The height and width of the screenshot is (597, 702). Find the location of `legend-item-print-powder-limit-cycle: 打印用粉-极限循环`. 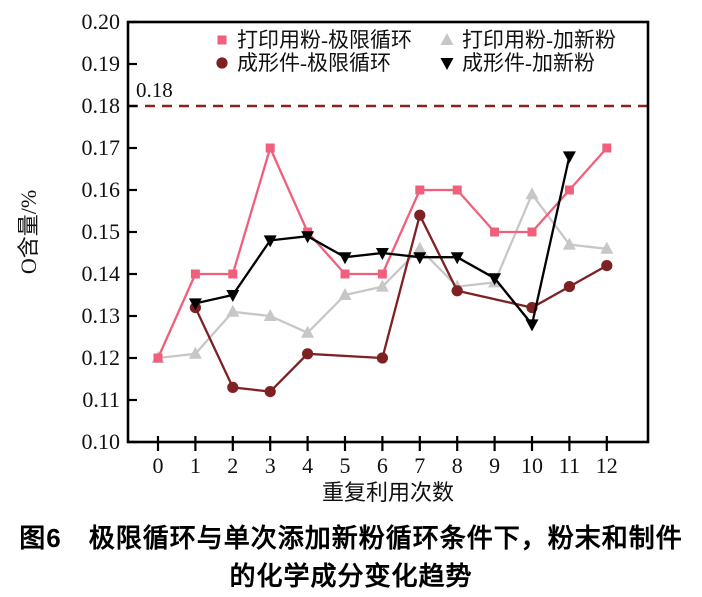

legend-item-print-powder-limit-cycle: 打印用粉-极限循环 is located at coordinates (314, 40).